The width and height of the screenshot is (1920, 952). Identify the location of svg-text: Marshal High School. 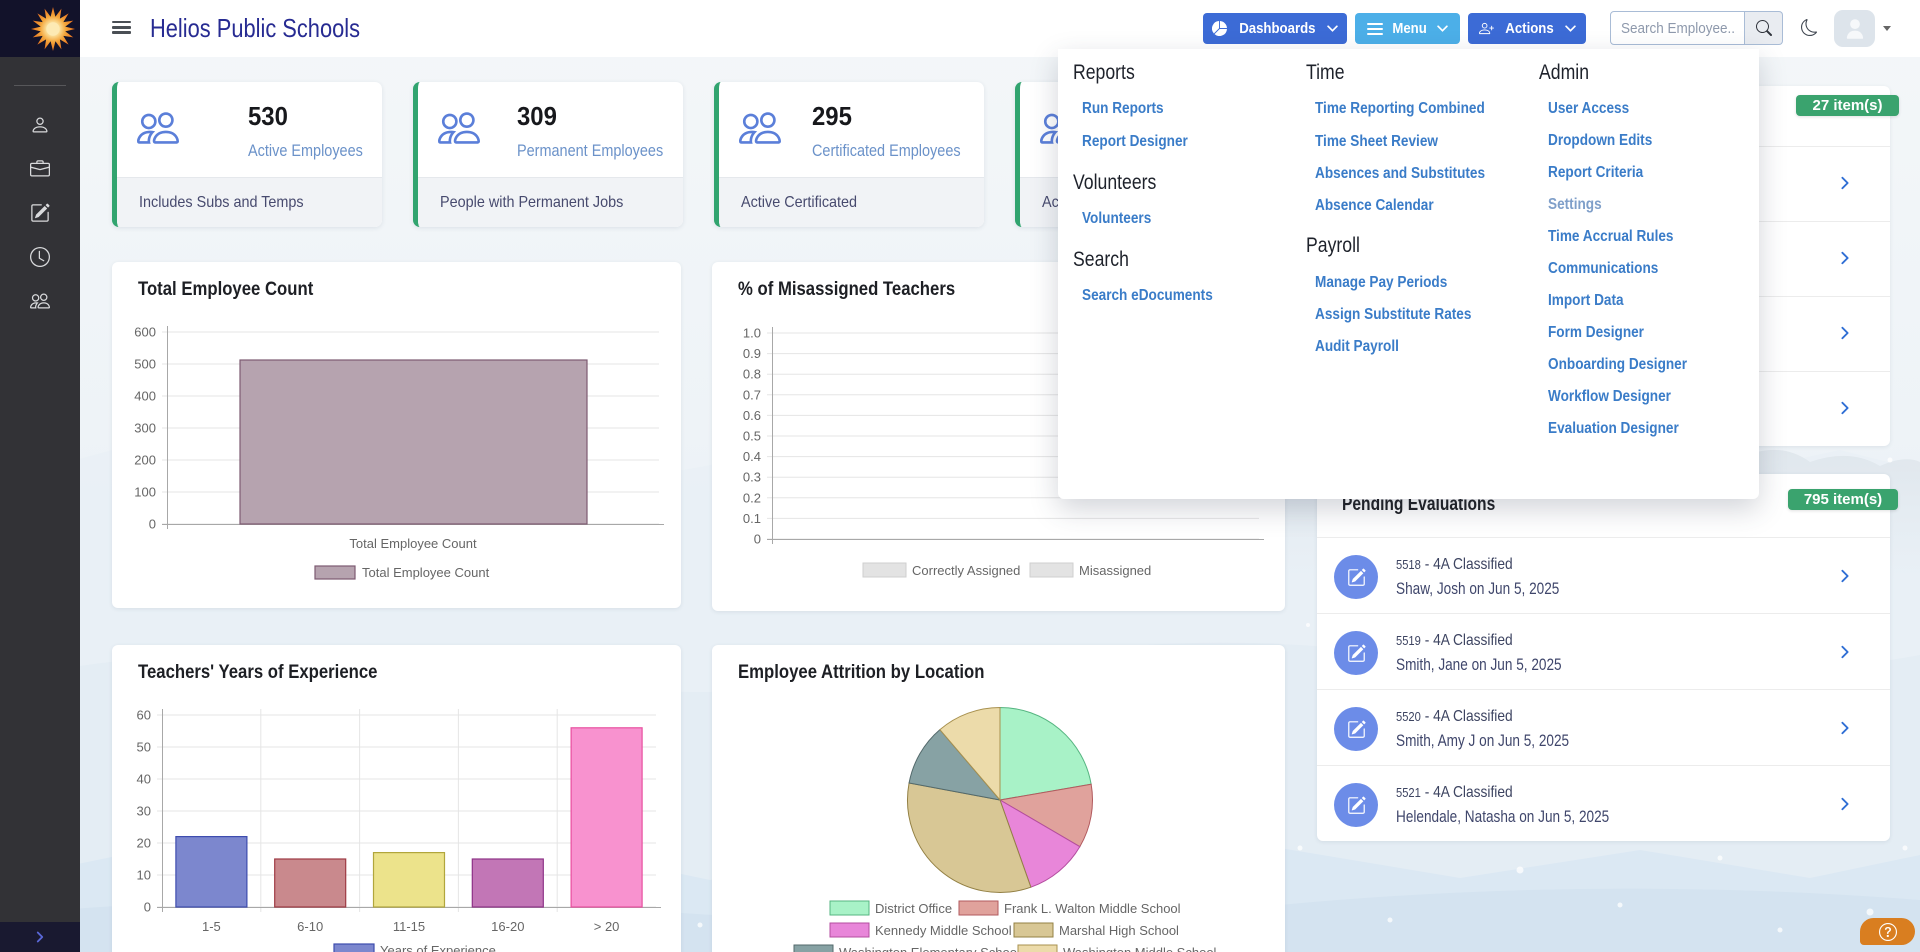
(1119, 930).